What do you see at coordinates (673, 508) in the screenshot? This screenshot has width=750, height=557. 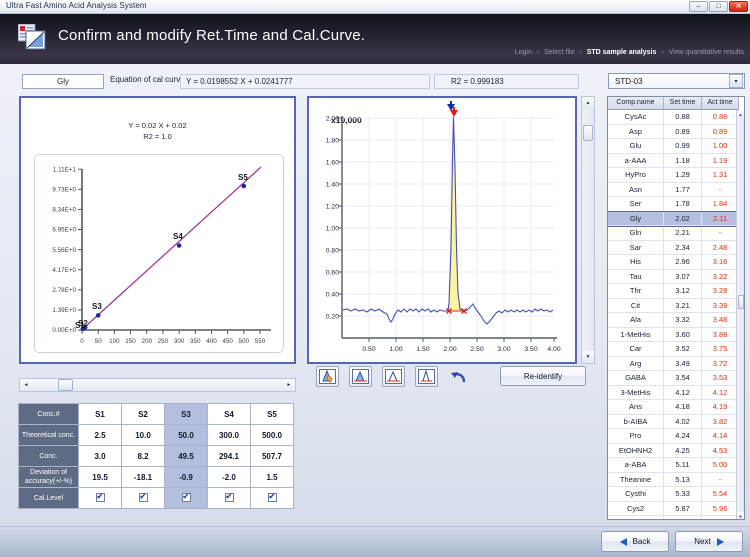 I see `list-item: Cys2 5.87 5.96` at bounding box center [673, 508].